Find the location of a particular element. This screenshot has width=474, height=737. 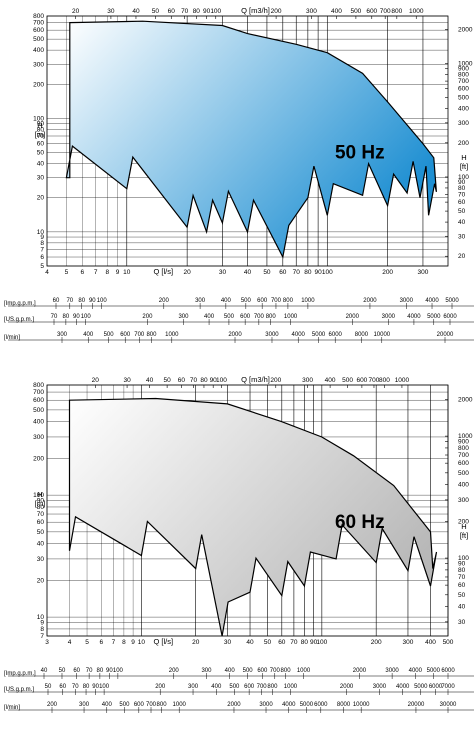

x-tick-ls: 200 is located at coordinates (376, 642).